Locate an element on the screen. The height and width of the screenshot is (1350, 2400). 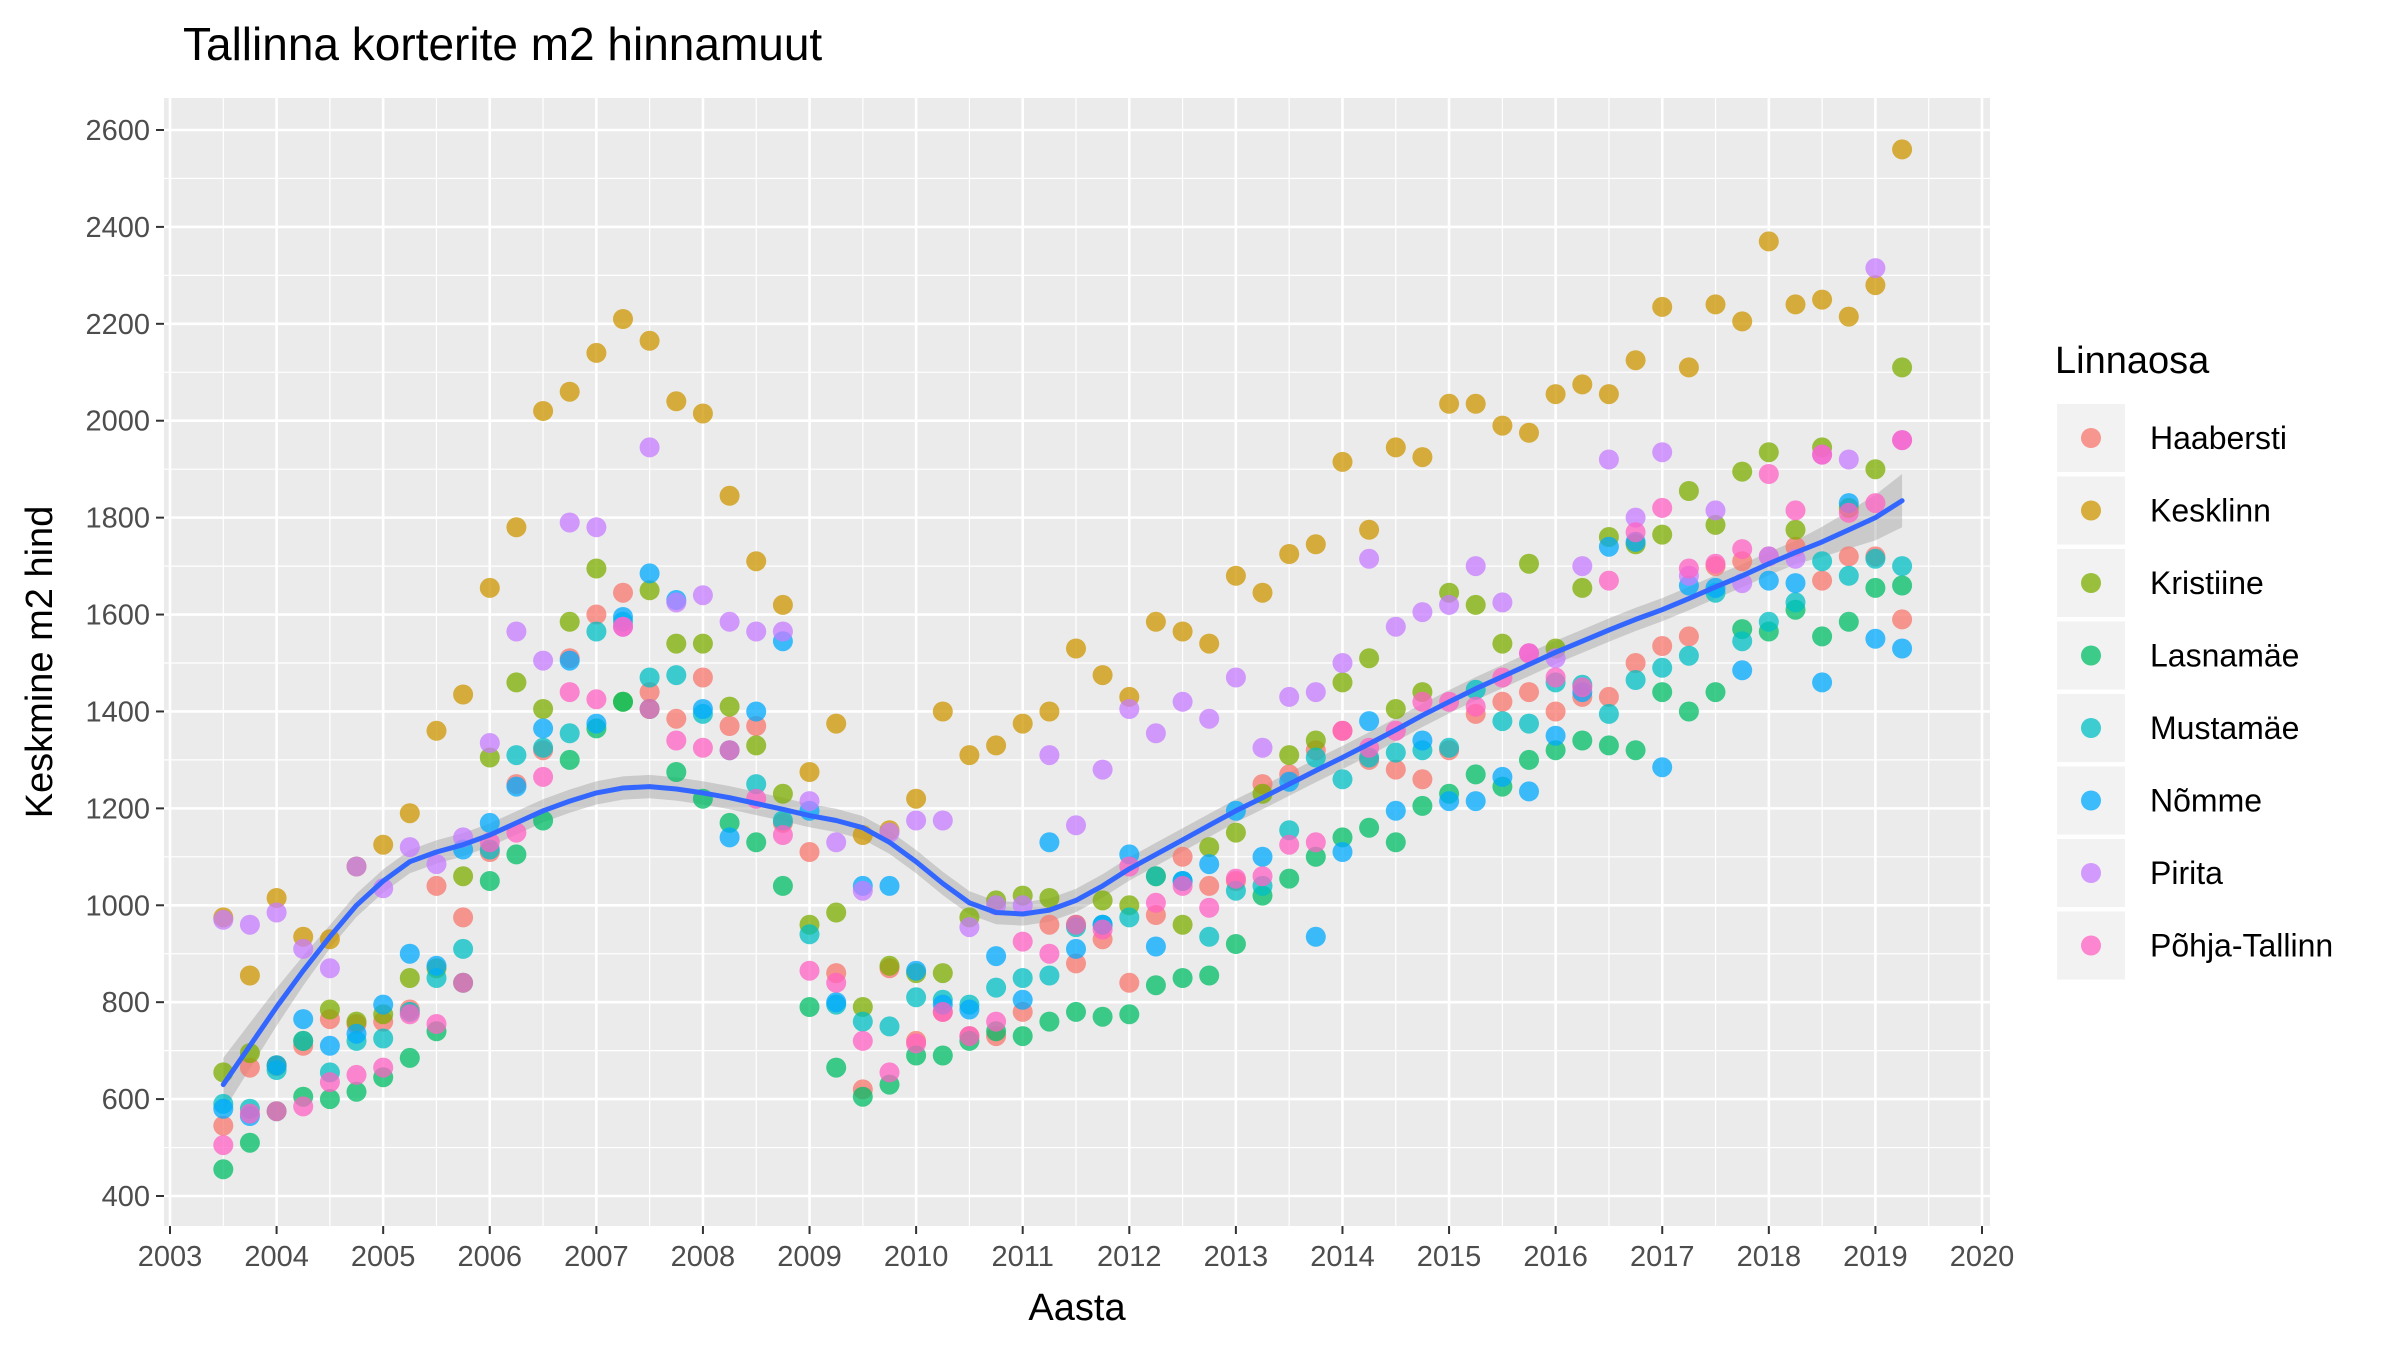
x-tick-label: 2016 is located at coordinates (1555, 1257).